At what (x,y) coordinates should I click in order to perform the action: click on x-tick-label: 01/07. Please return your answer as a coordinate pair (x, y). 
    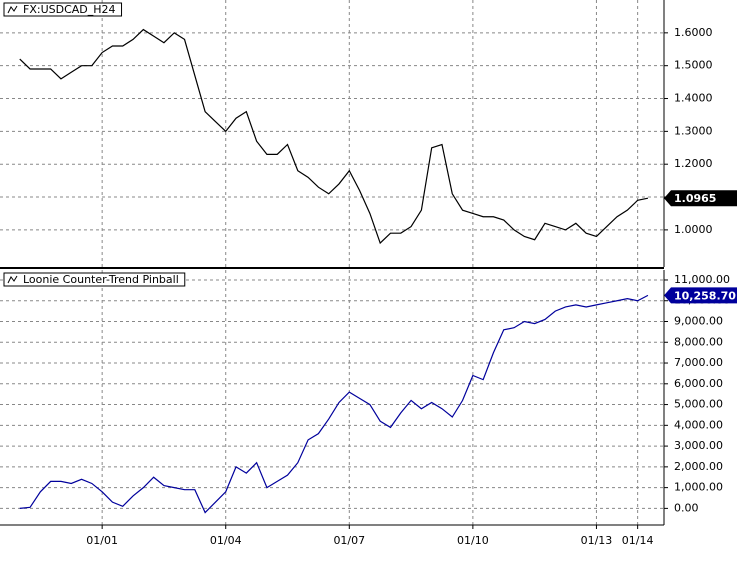
    Looking at the image, I should click on (349, 540).